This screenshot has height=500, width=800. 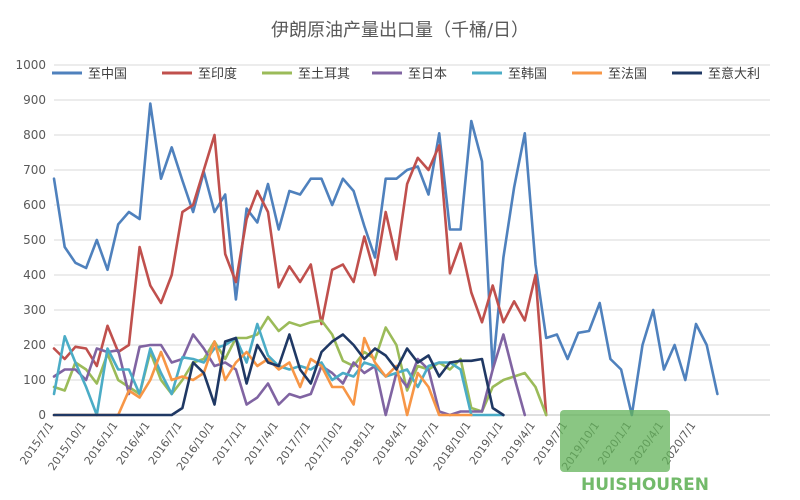 What do you see at coordinates (400, 30) in the screenshot?
I see `chart-title: 伊朗原油产量出口量（千桶/日）` at bounding box center [400, 30].